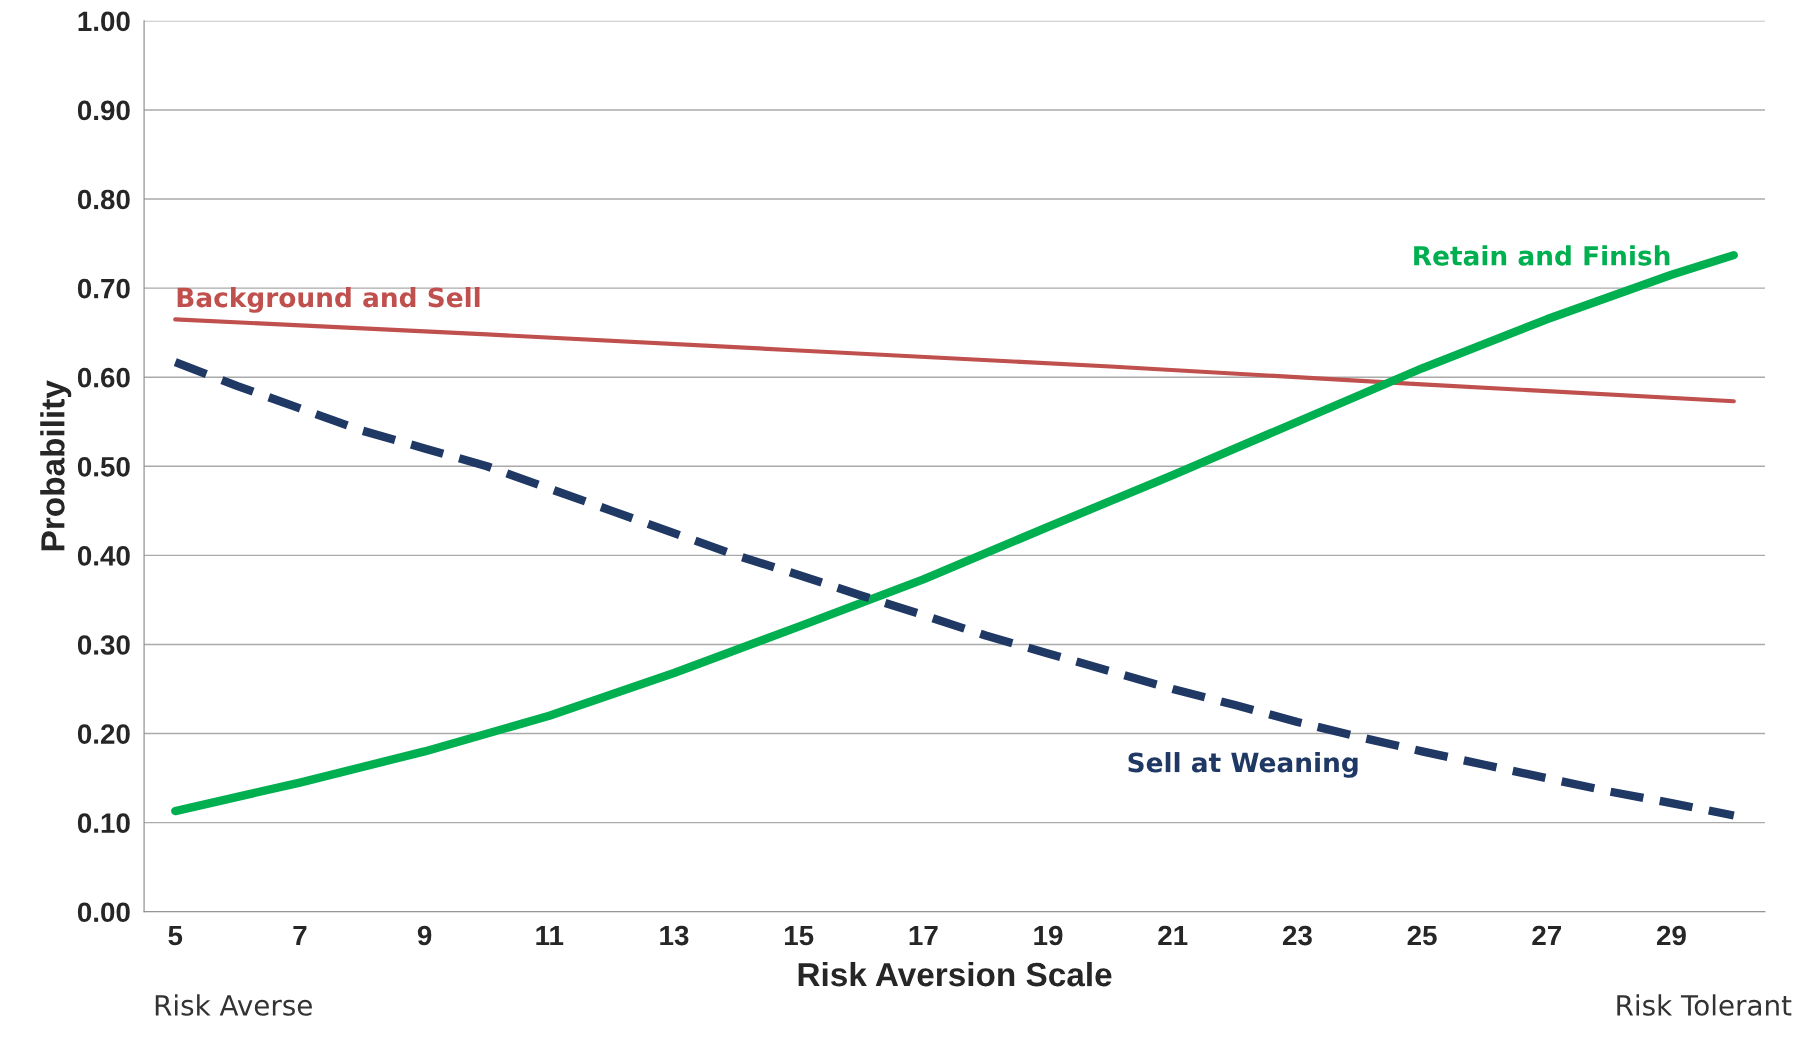  I want to click on x-tick-label: 15, so click(799, 935).